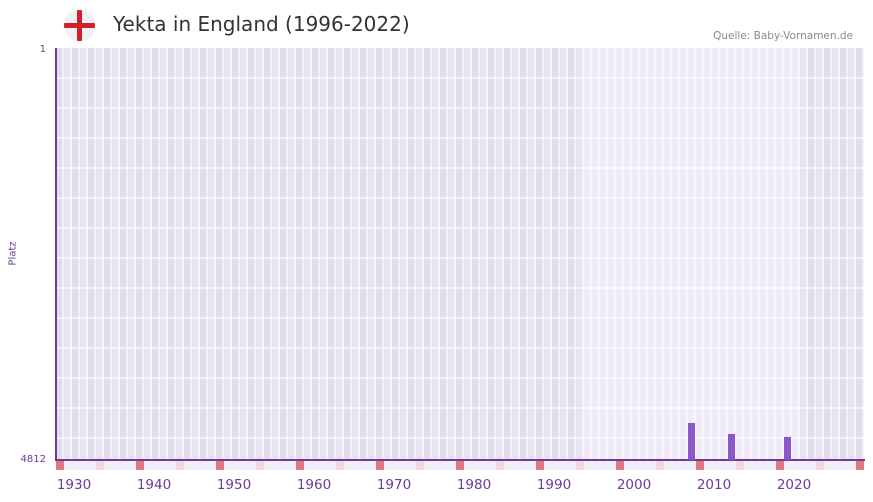 Image resolution: width=873 pixels, height=502 pixels. Describe the element at coordinates (691, 441) in the screenshot. I see `bar-2009` at that location.